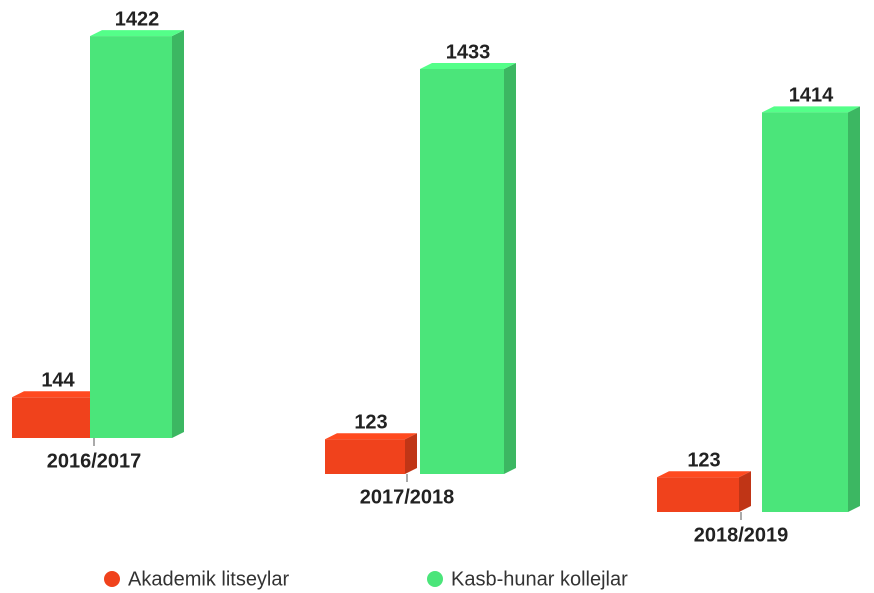 The height and width of the screenshot is (593, 874). What do you see at coordinates (811, 96) in the screenshot?
I see `value-label: 1414` at bounding box center [811, 96].